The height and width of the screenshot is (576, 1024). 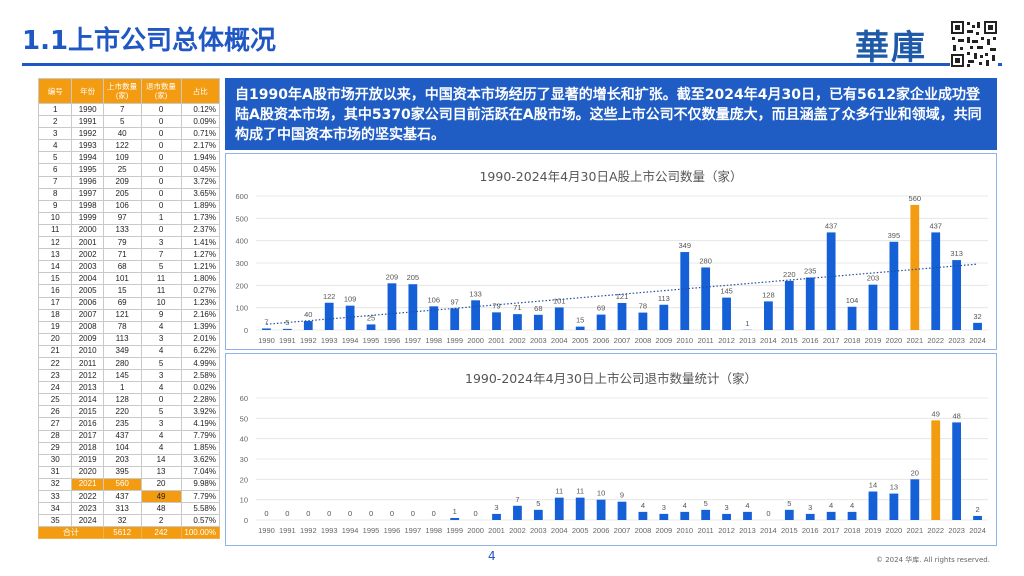 What do you see at coordinates (601, 322) in the screenshot?
I see `bar-2006` at bounding box center [601, 322].